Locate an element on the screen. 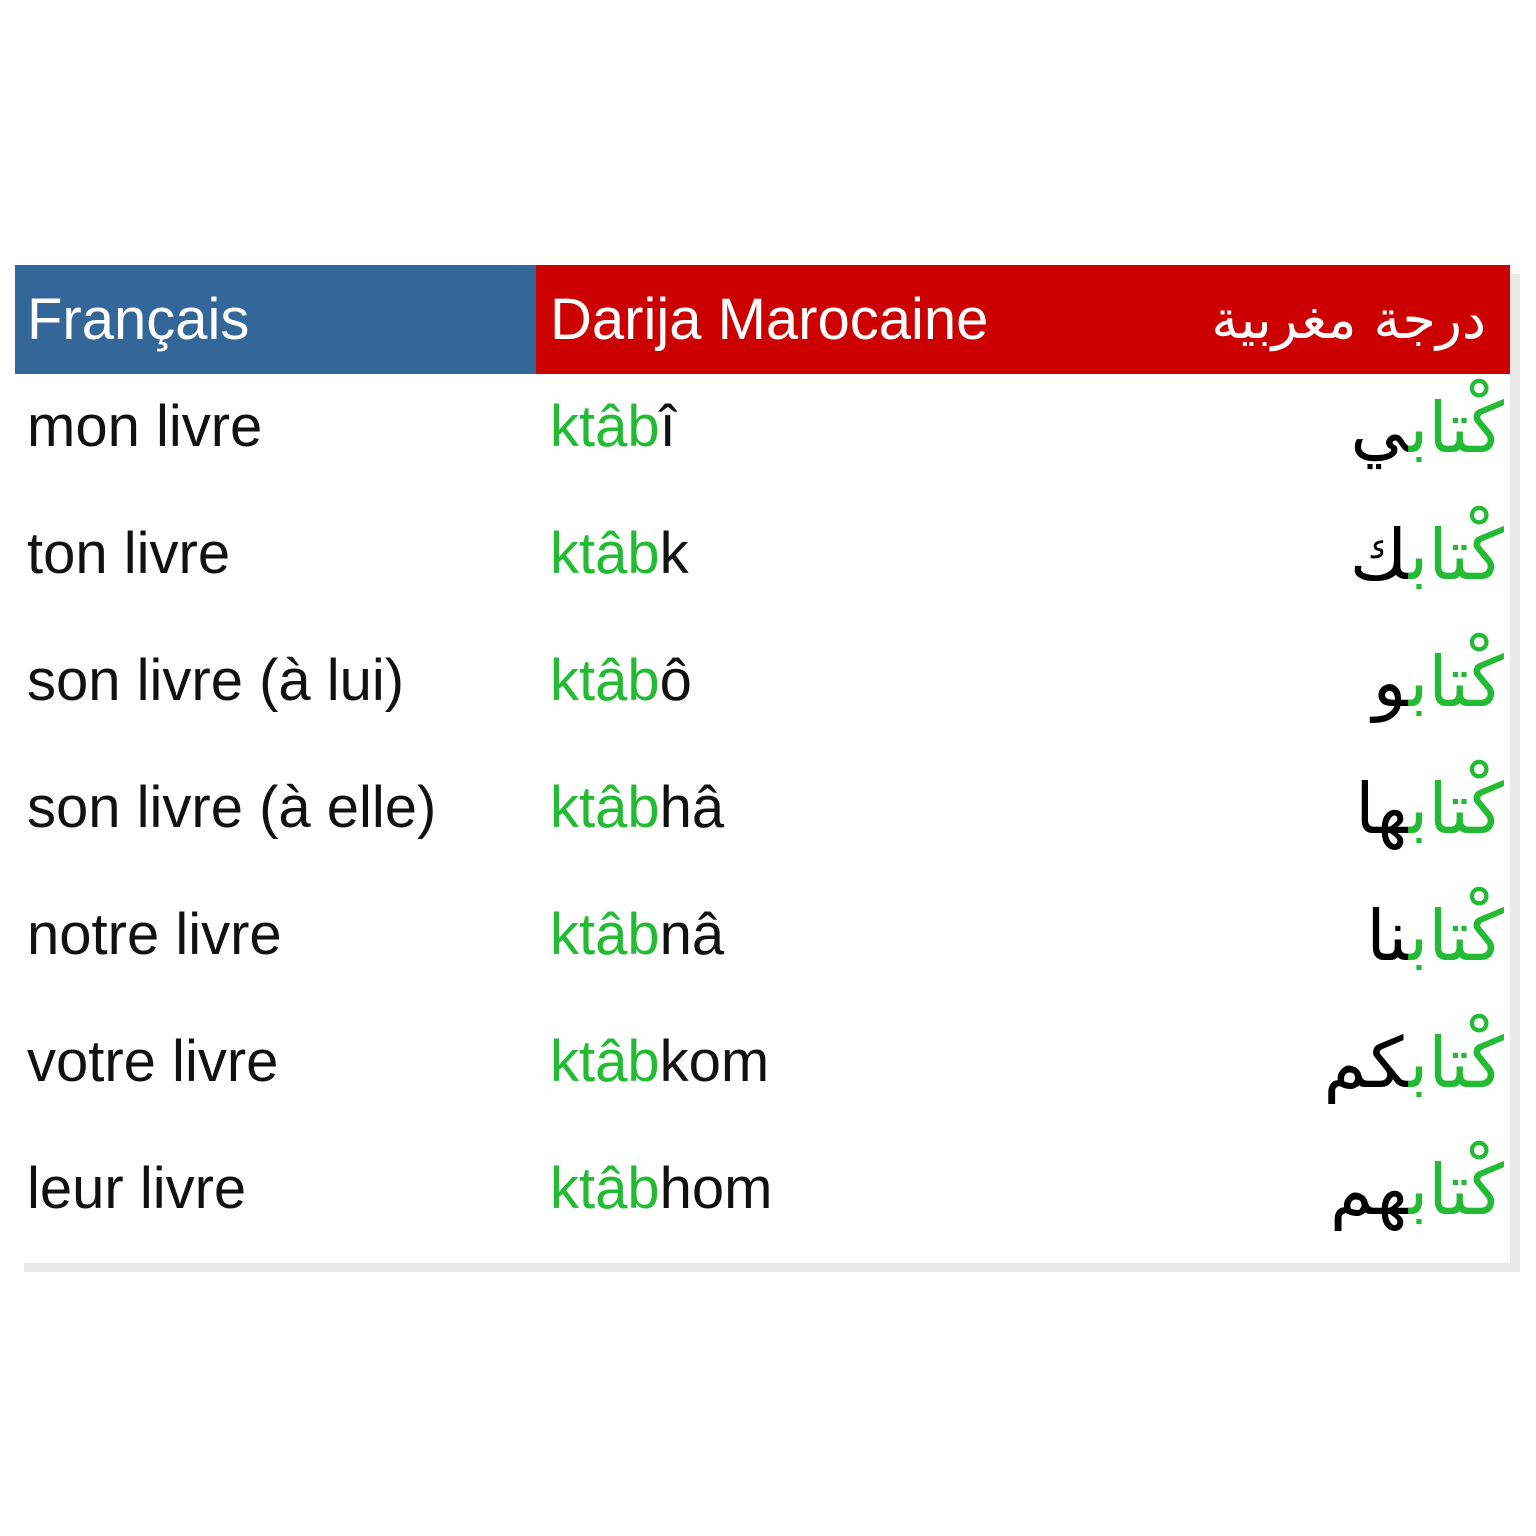  arabic-word: كْتابكم is located at coordinates (1413, 1063).